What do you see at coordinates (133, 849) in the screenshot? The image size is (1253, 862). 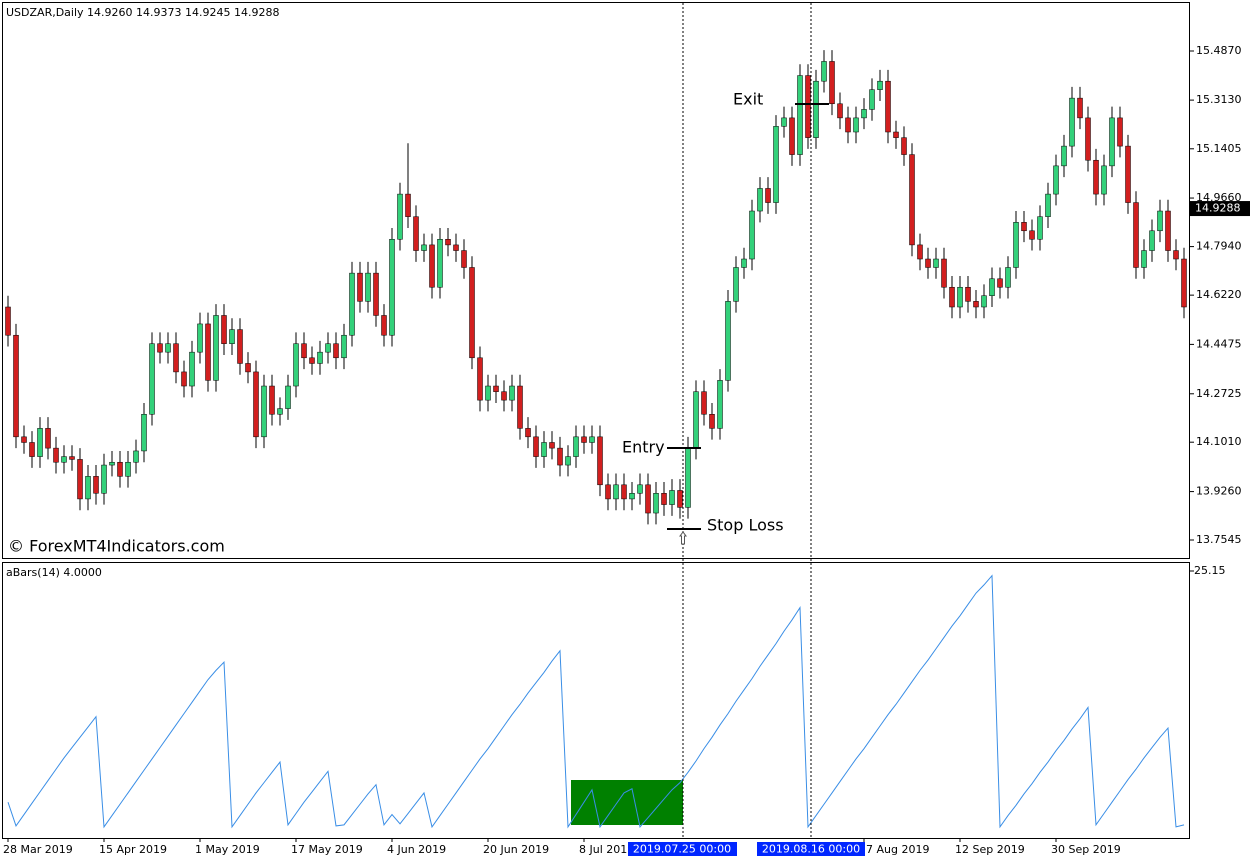 I see `x-tick-label: 15 Apr 2019` at bounding box center [133, 849].